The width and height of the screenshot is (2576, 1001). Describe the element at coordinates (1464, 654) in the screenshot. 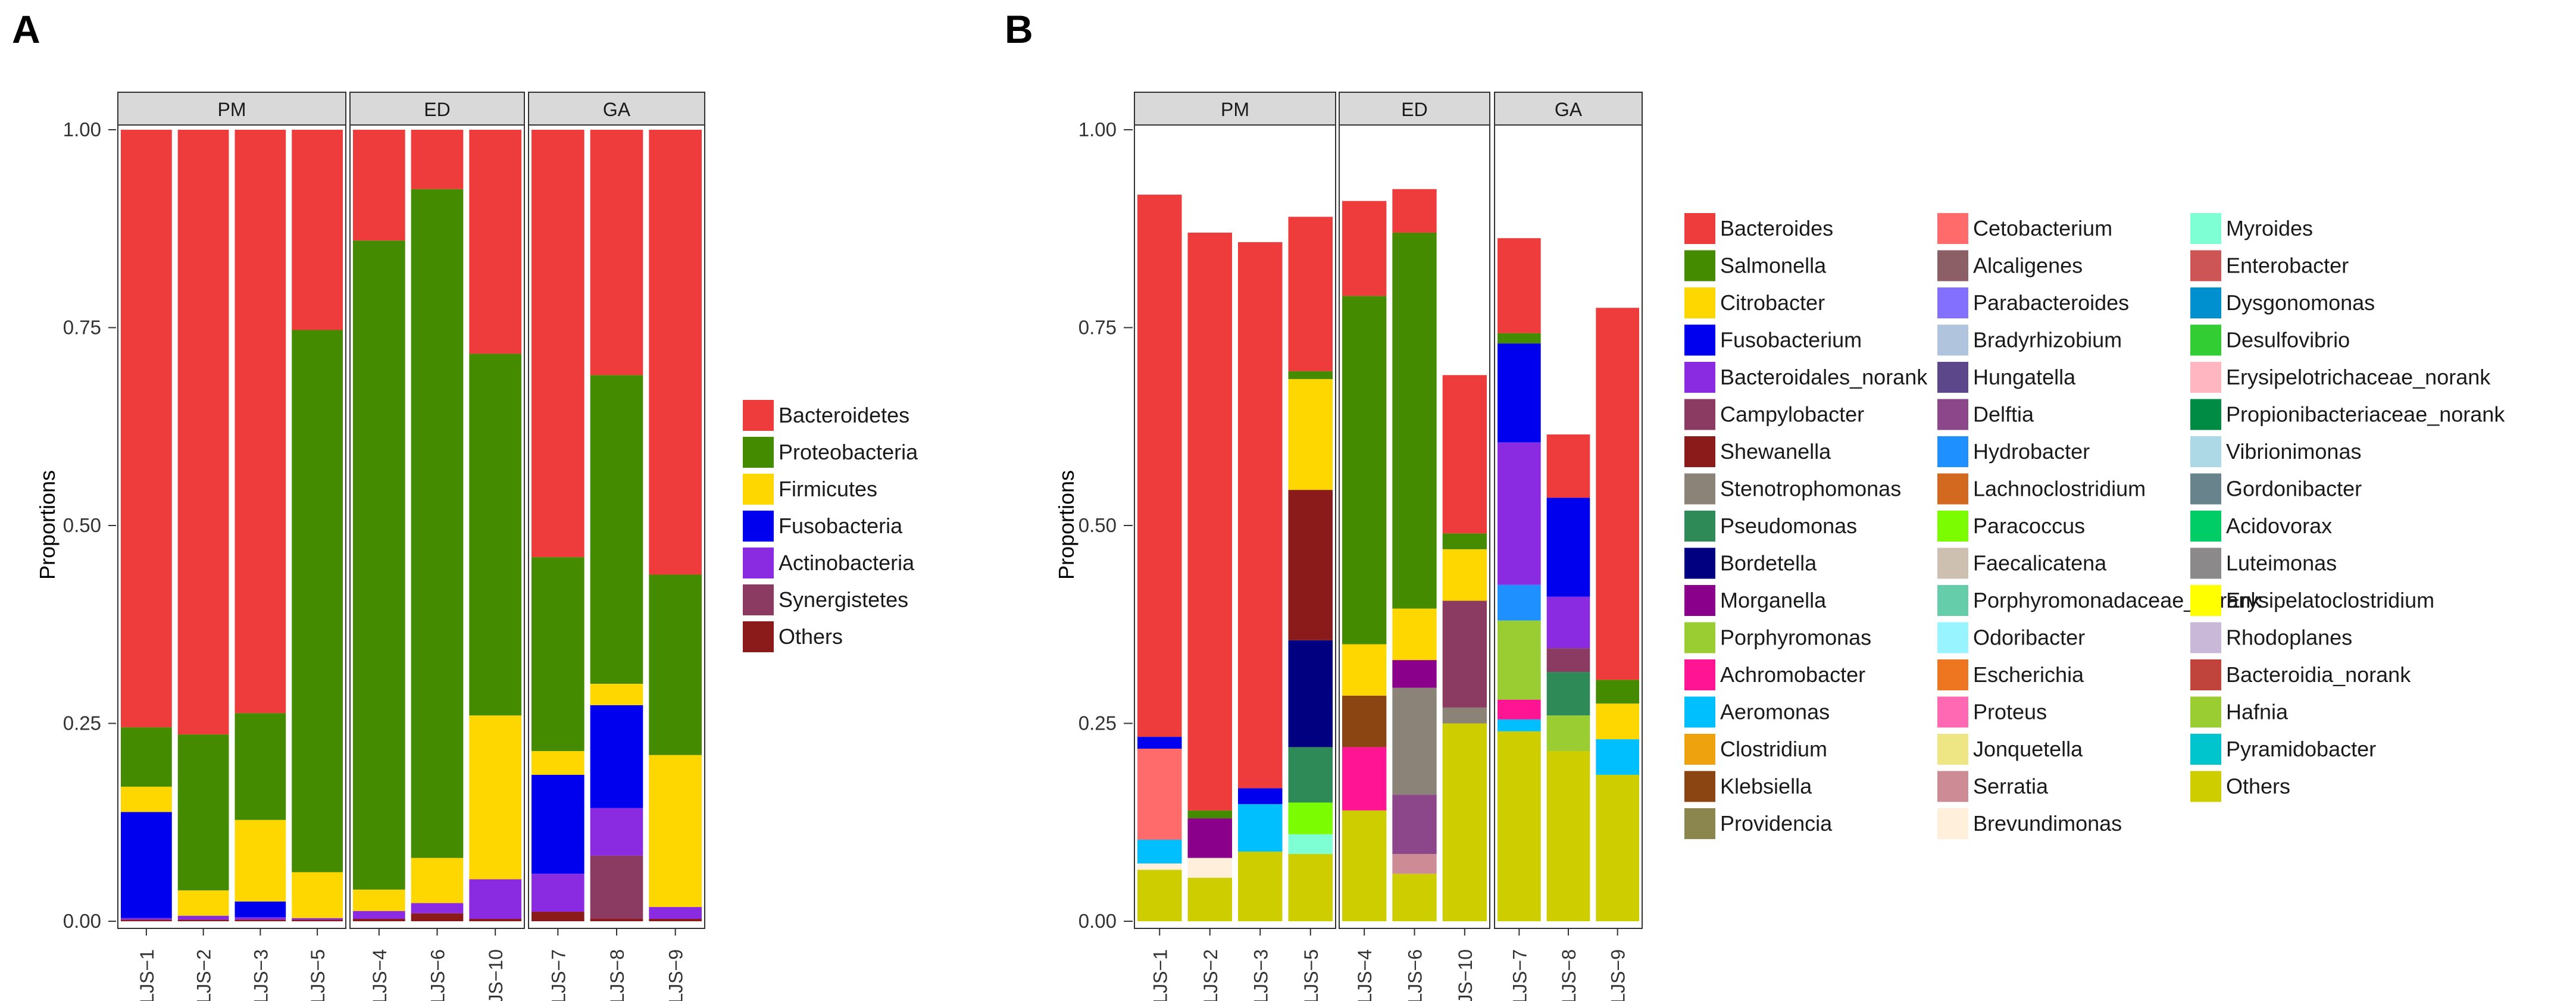

I see `bar-segment-campylobacter` at that location.